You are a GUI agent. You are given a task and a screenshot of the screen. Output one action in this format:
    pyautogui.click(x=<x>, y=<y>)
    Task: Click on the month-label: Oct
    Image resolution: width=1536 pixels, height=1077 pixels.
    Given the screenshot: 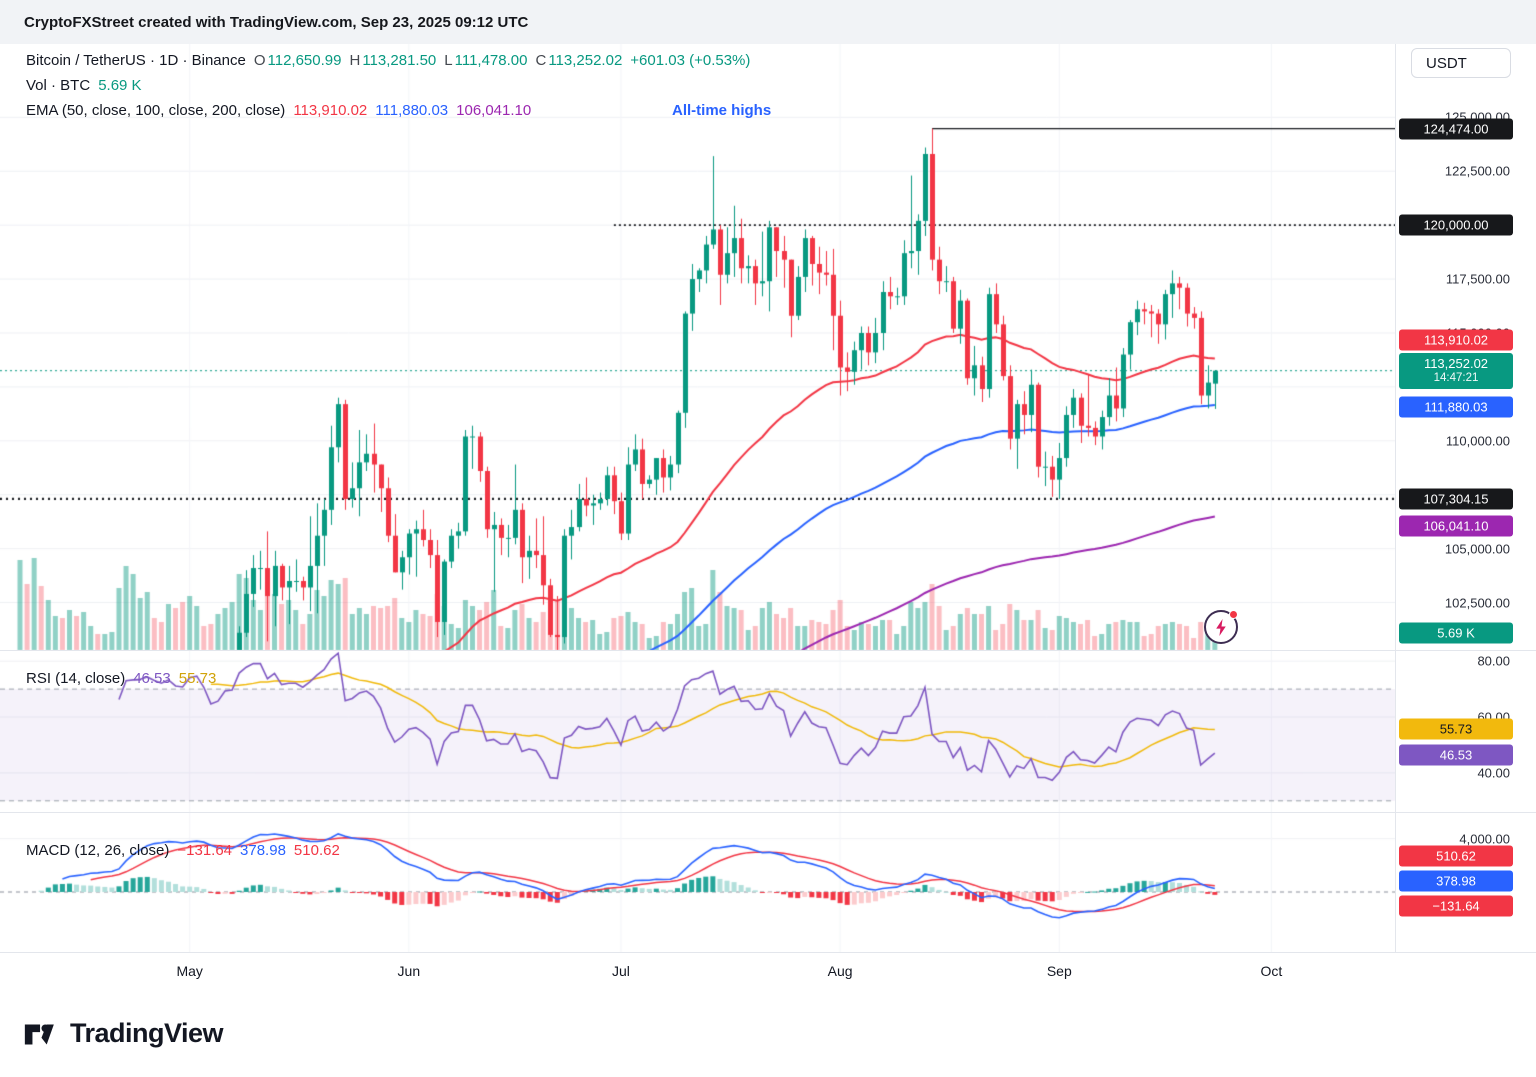 What is the action you would take?
    pyautogui.click(x=1271, y=971)
    